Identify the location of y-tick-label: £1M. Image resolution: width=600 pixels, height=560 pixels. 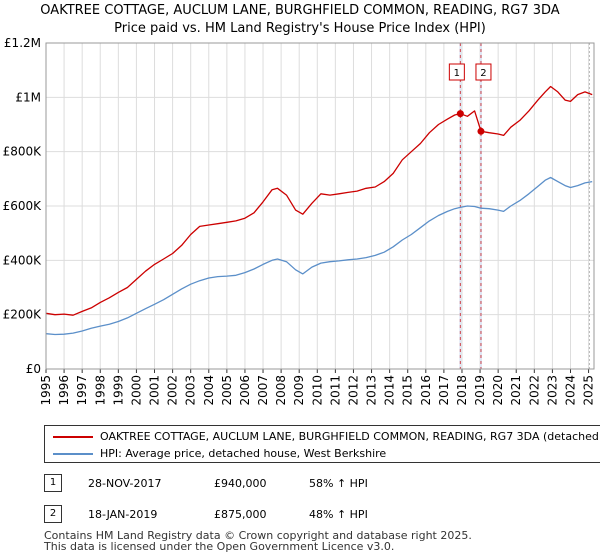
(28, 97).